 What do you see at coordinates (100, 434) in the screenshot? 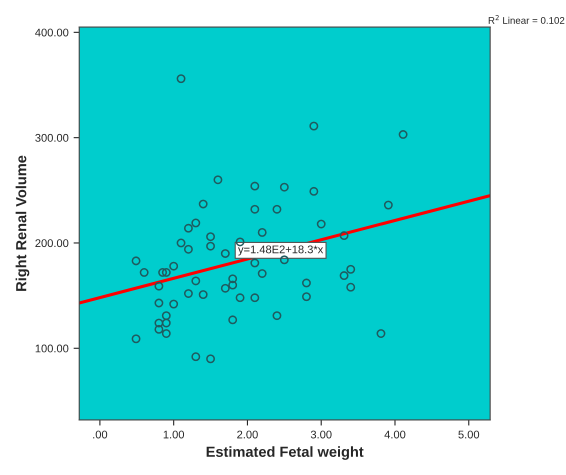
I see `x-tick-label: .00` at bounding box center [100, 434].